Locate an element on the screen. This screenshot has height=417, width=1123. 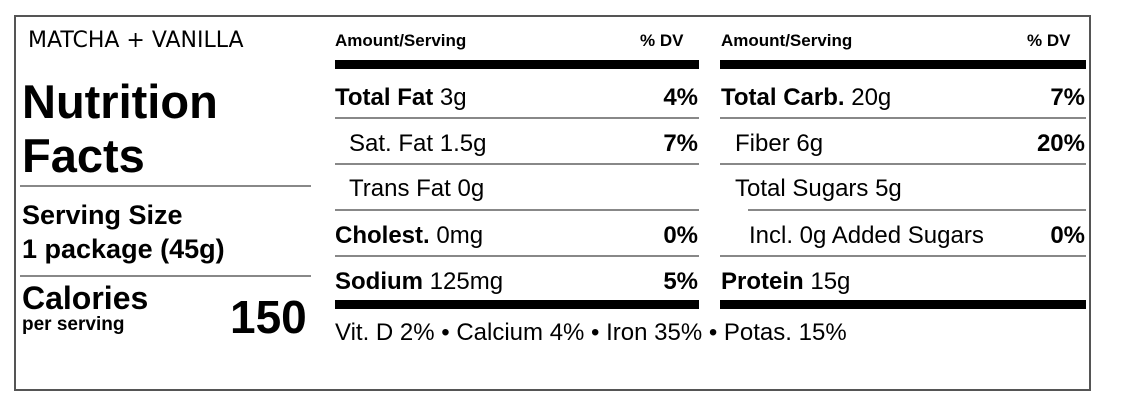
serving-size-label: Serving Size is located at coordinates (102, 215).